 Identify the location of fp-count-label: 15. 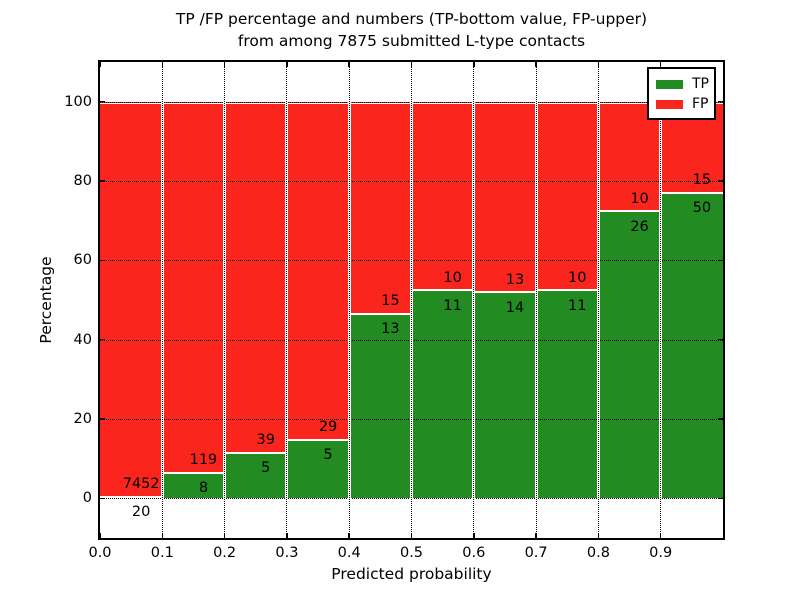
(702, 180).